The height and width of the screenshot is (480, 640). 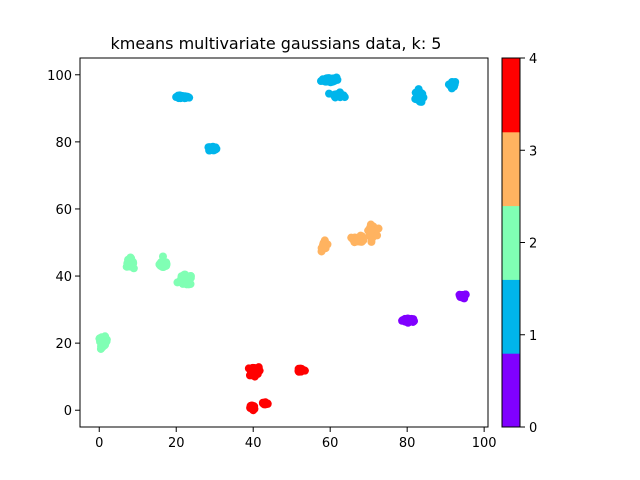 I want to click on colorbar-tick-label: 2, so click(x=533, y=244).